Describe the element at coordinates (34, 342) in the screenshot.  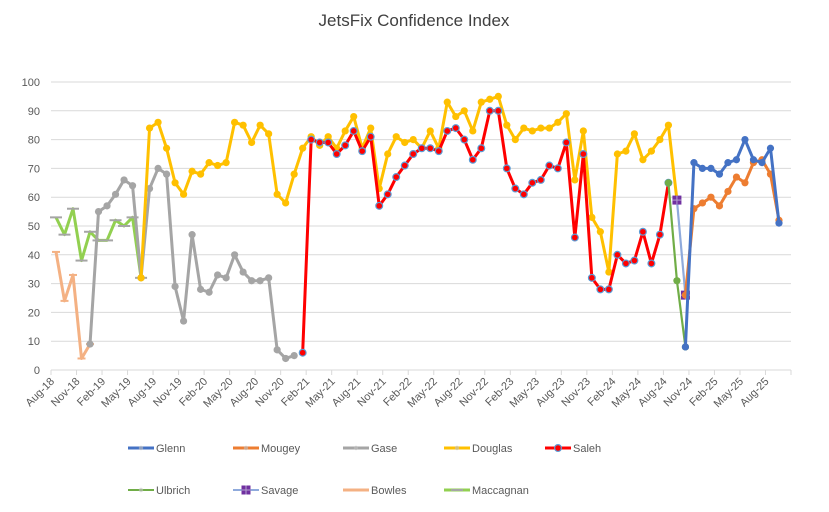
I see `y-tick-label: 10` at that location.